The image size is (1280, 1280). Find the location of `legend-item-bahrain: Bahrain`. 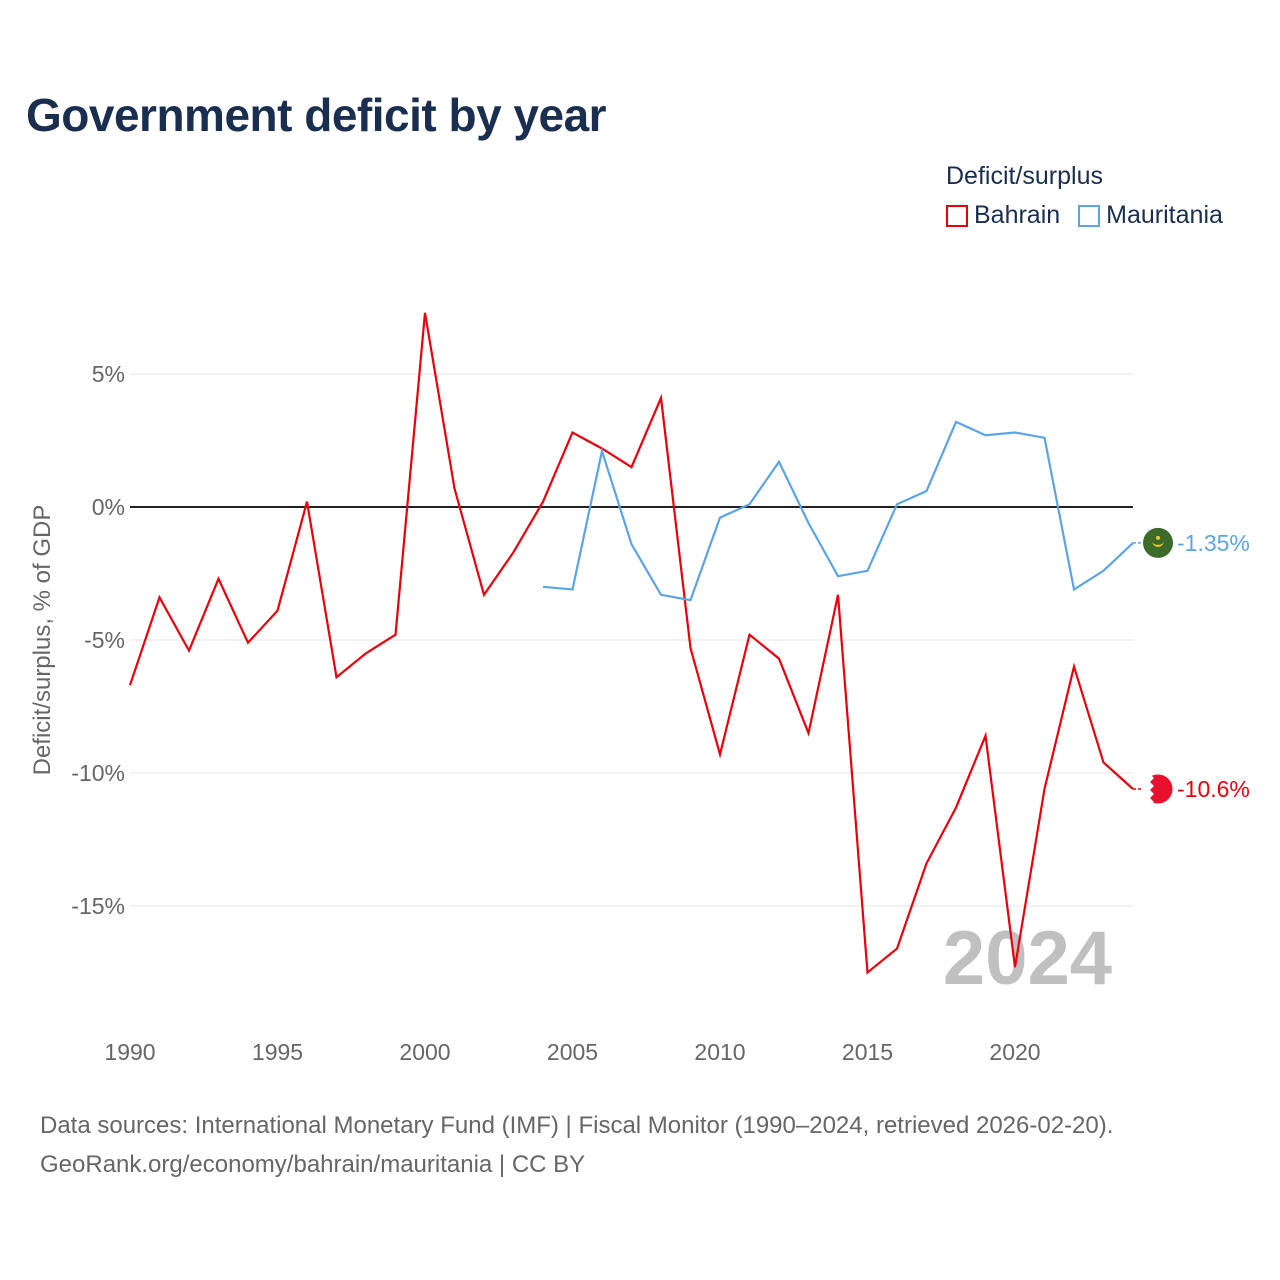

legend-item-bahrain: Bahrain is located at coordinates (1003, 215).